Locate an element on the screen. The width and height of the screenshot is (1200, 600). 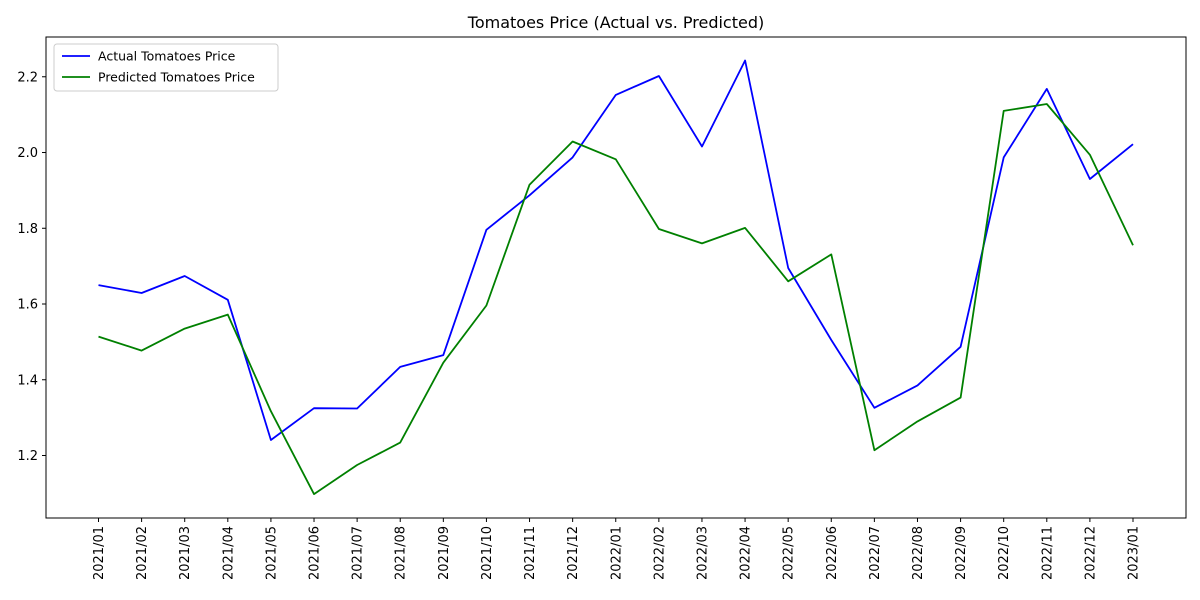
legend-box is located at coordinates (166, 67).